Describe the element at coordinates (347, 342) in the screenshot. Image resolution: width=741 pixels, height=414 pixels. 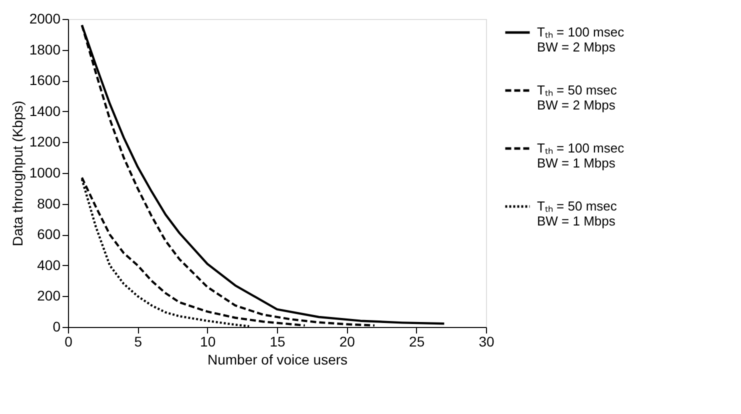
I see `x-tick-label: 20` at that location.